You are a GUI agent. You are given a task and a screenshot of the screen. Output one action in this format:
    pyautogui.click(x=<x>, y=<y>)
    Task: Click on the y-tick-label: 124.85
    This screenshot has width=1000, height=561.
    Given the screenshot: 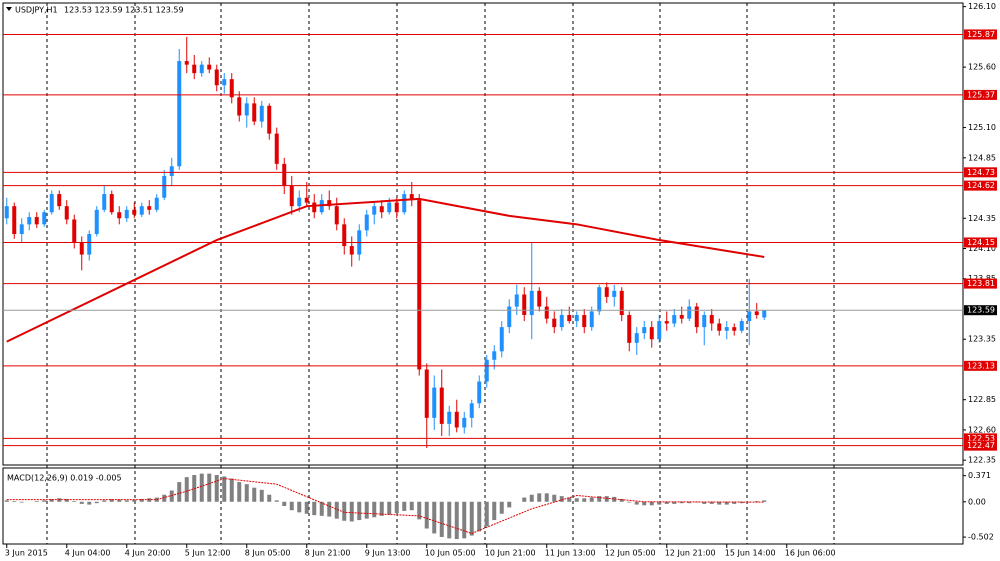 What is the action you would take?
    pyautogui.click(x=982, y=157)
    